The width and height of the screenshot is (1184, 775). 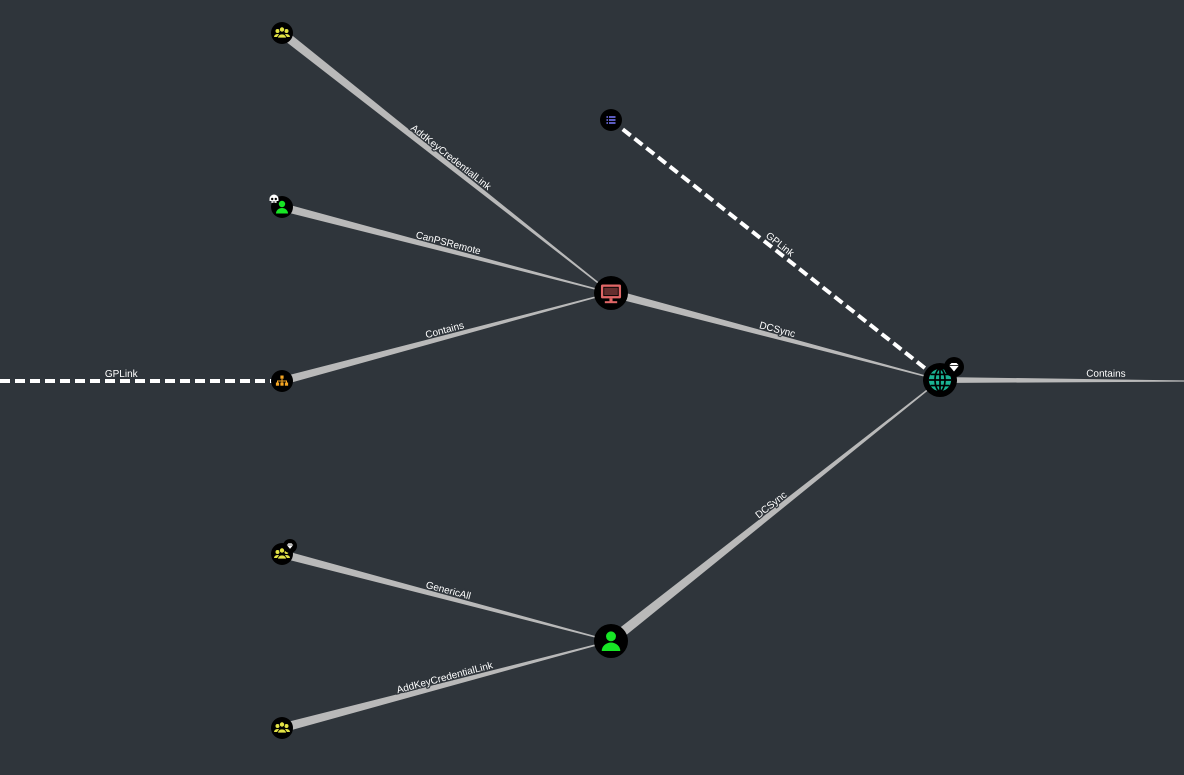 I want to click on list-icon, so click(x=611, y=120).